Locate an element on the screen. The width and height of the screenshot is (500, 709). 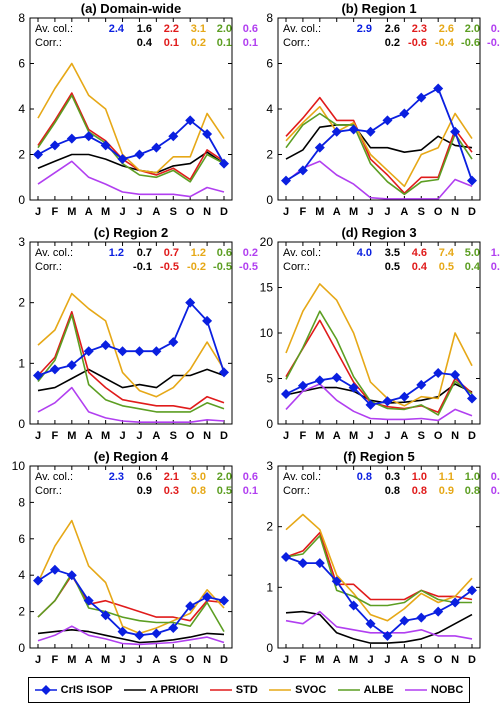
legend-label-albe: ALBE is located at coordinates (378, 690).